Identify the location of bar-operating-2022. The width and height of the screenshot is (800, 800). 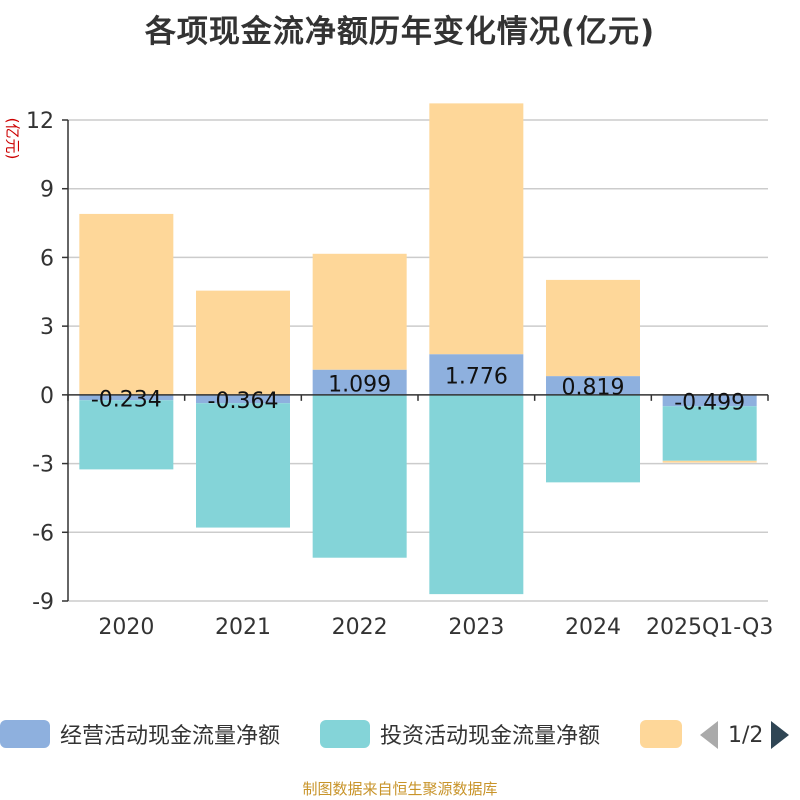
(359, 382).